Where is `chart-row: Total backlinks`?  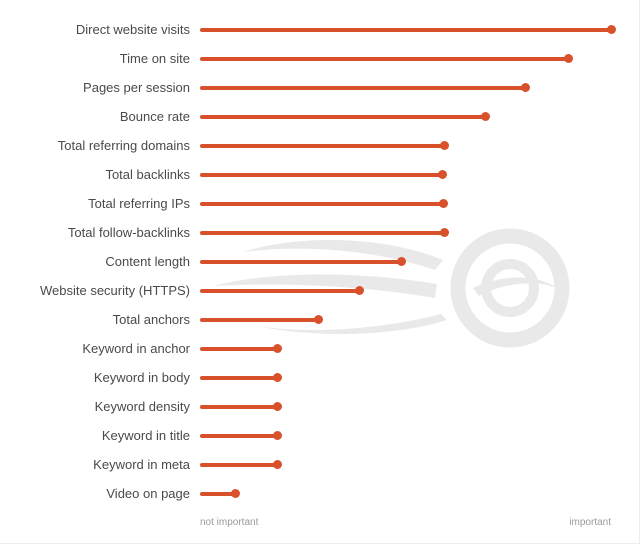
chart-row: Total backlinks is located at coordinates (319, 174).